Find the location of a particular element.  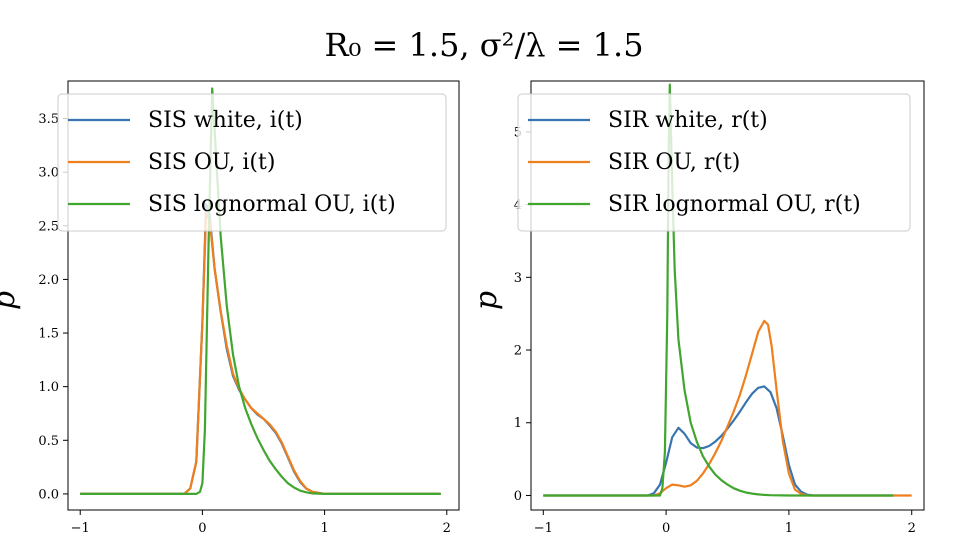

legend-entry-3: SIS lognormal OU, i(t) is located at coordinates (272, 204).